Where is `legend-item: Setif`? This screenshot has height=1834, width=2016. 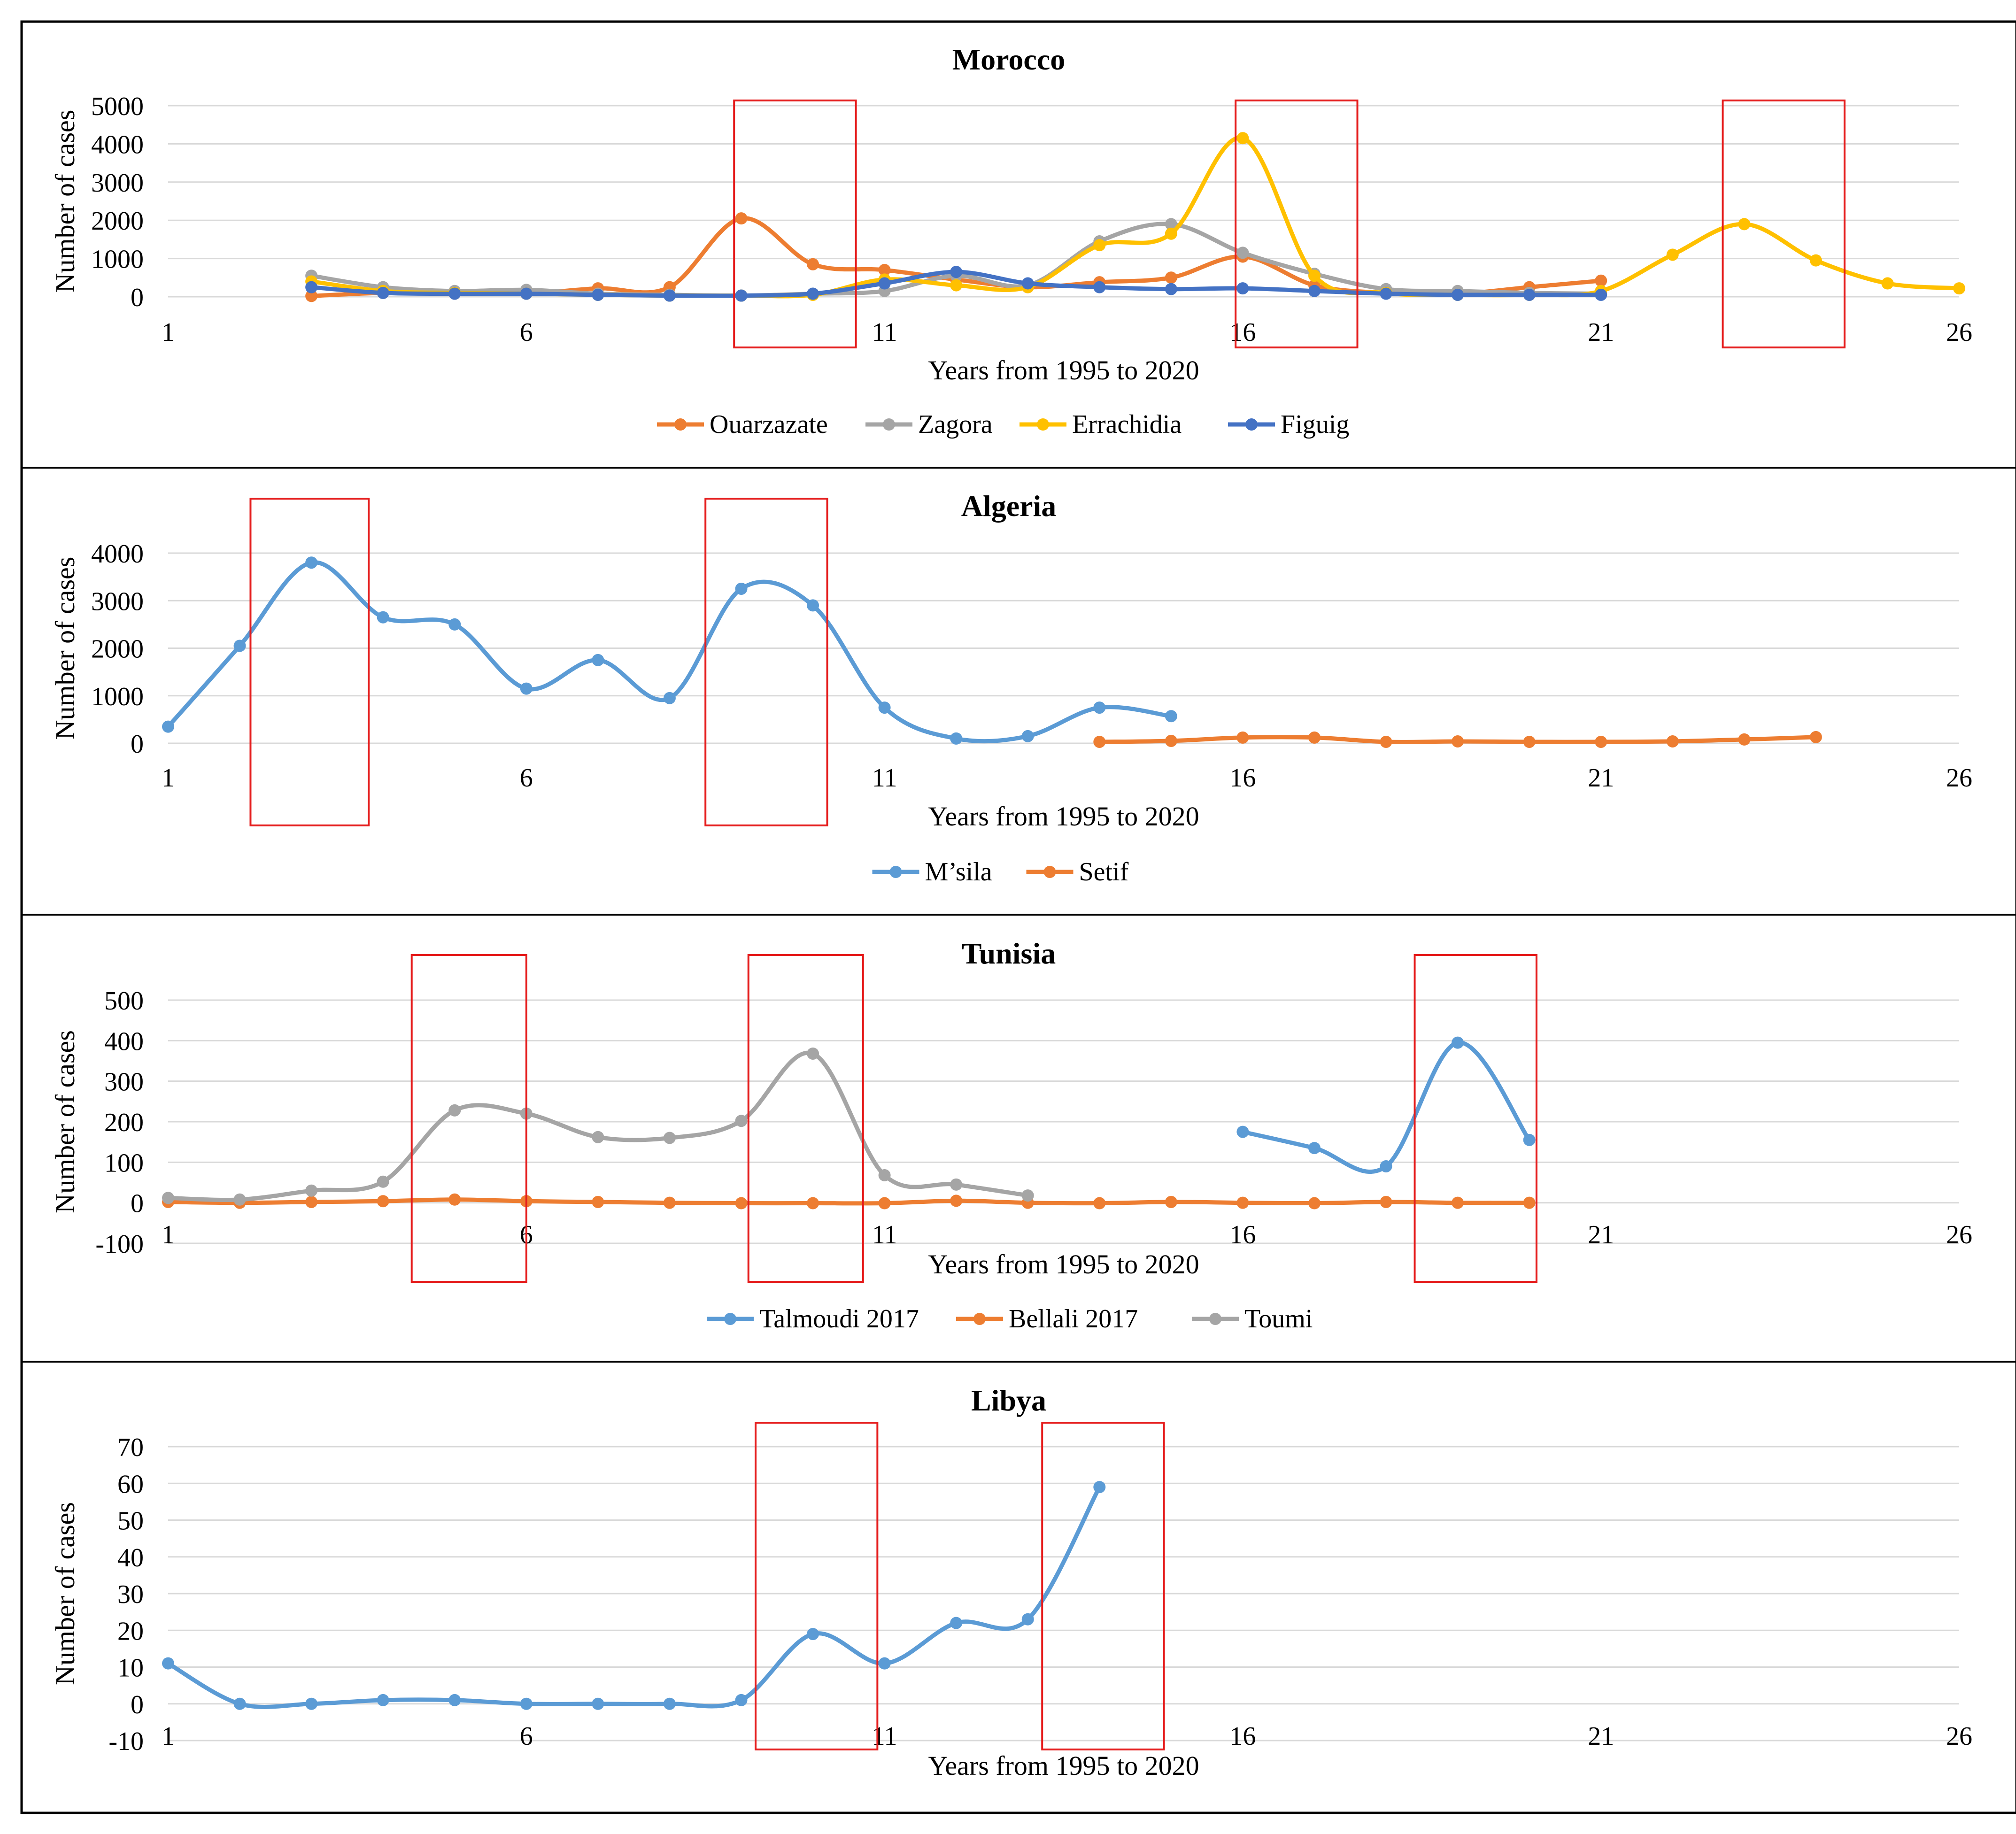
legend-item: Setif is located at coordinates (1077, 871).